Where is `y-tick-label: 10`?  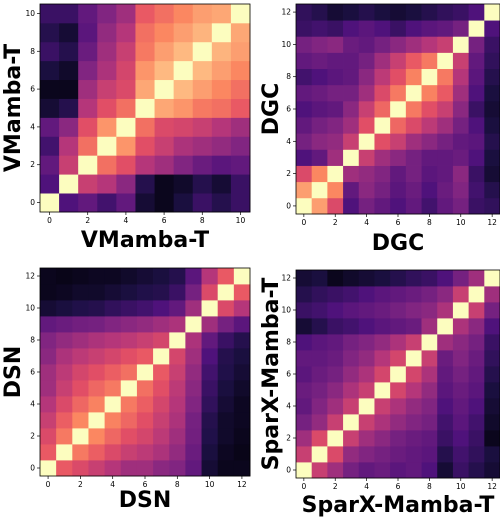
y-tick-label: 10 is located at coordinates (30, 13).